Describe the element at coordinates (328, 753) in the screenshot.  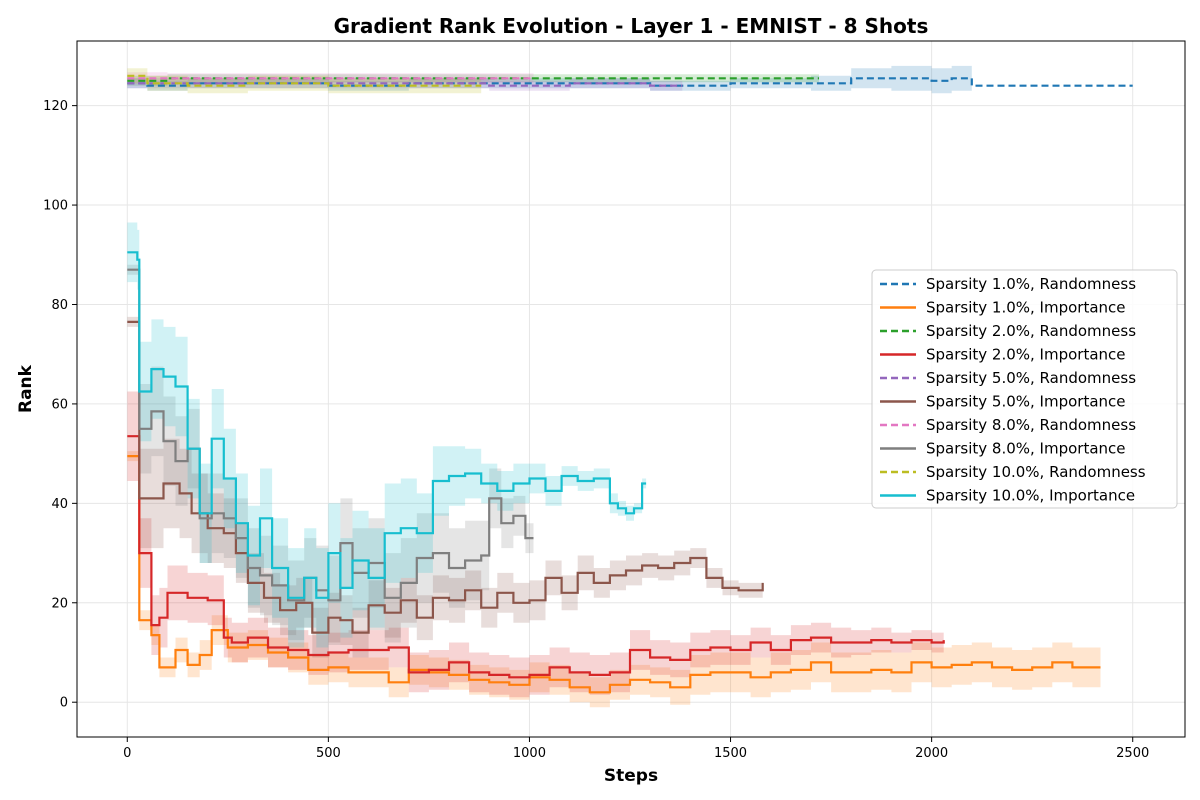
I see `x-tick-label: 500` at that location.